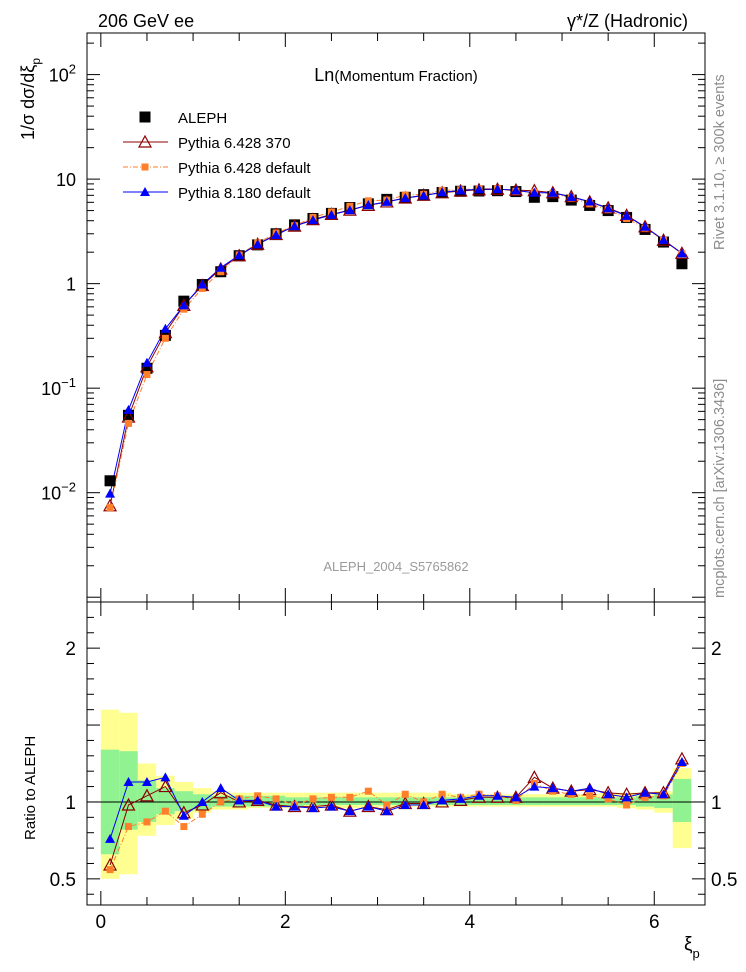  What do you see at coordinates (70, 803) in the screenshot?
I see `ratio-ytick-label-left: 1` at bounding box center [70, 803].